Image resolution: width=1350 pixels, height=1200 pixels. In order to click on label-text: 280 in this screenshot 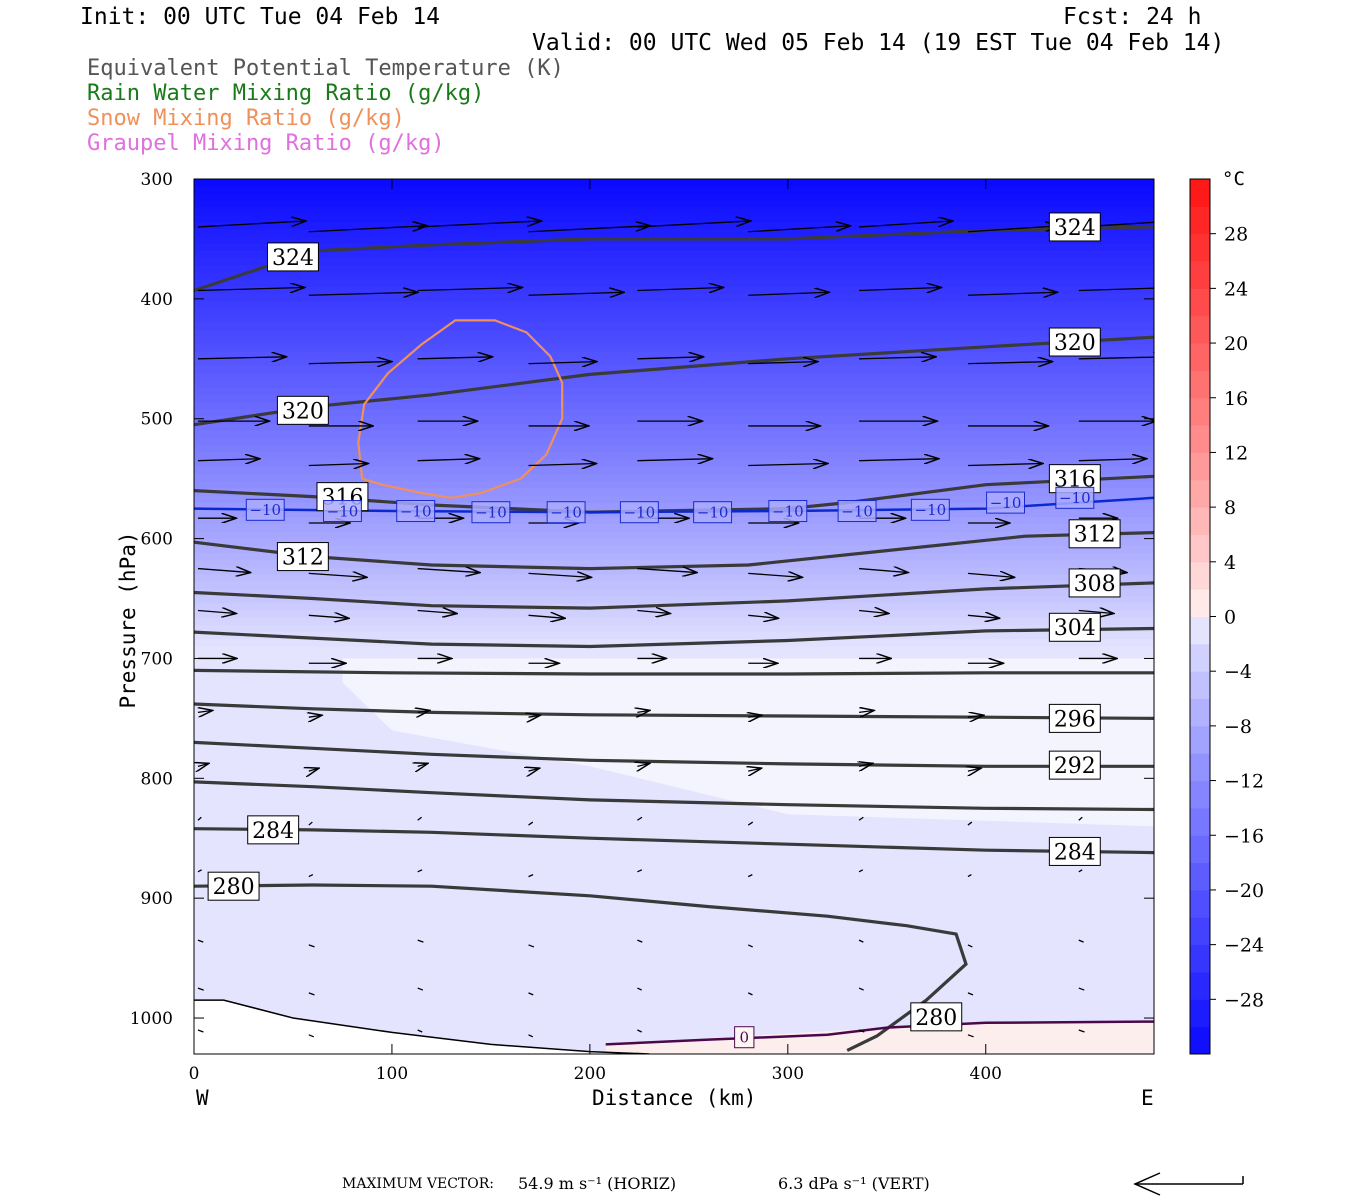, I will do `click(234, 887)`.